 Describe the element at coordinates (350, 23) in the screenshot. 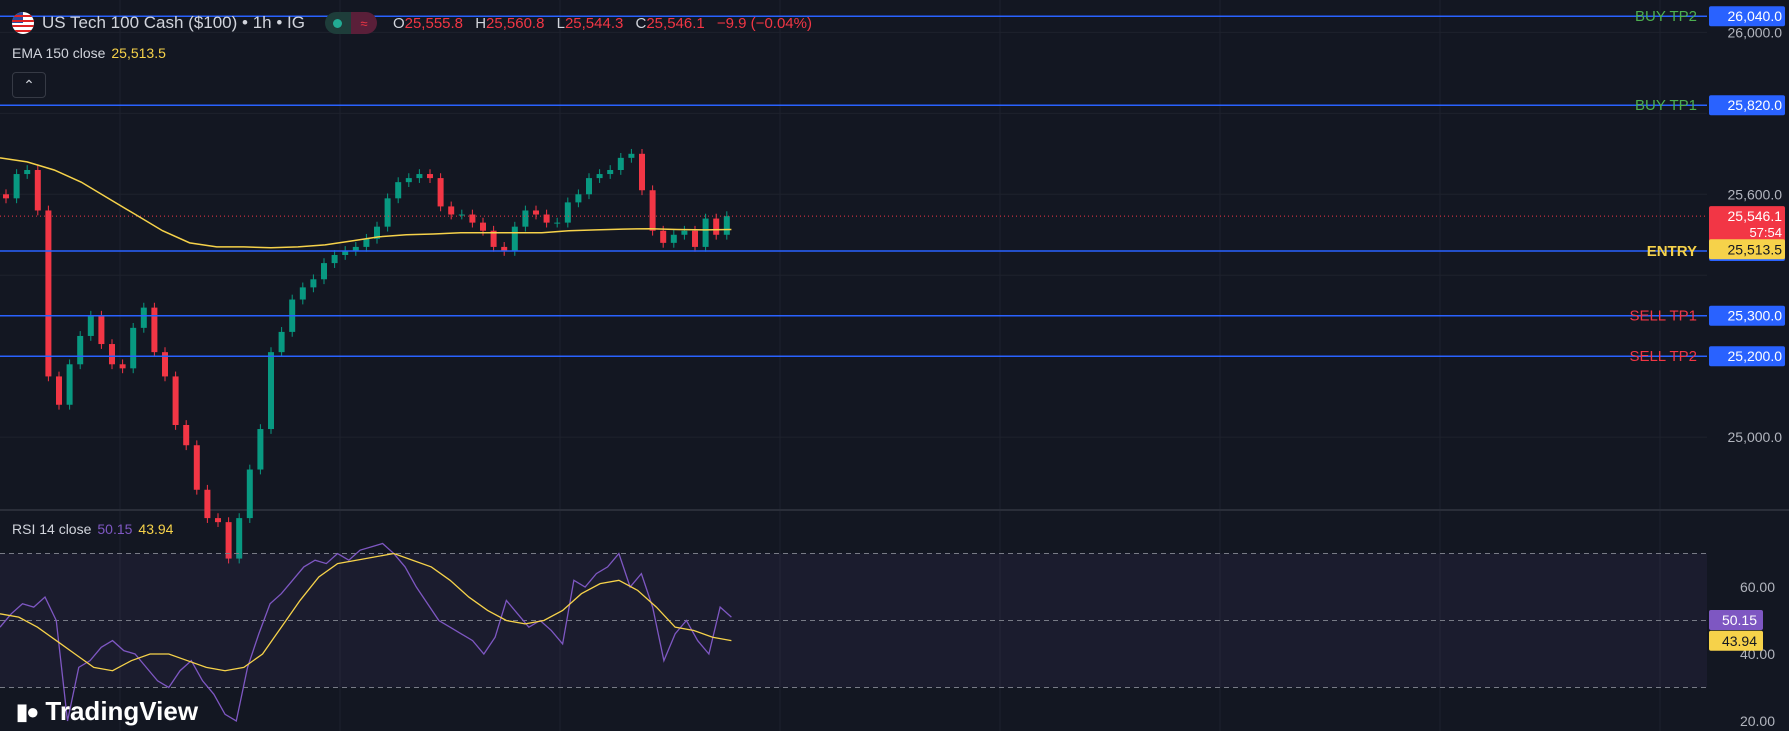

I see `market-status-pill: ≈` at that location.